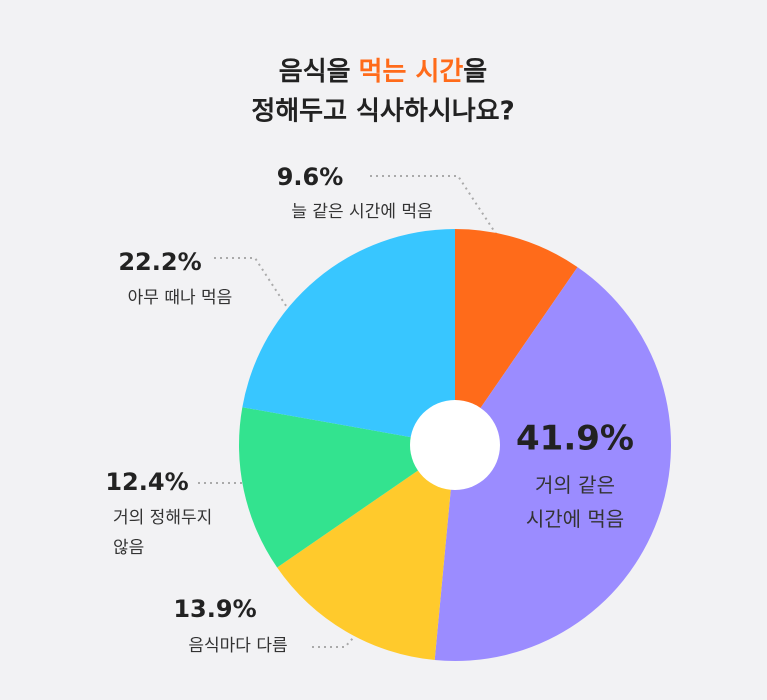  Describe the element at coordinates (315, 72) in the screenshot. I see `title-part: 음식을` at that location.